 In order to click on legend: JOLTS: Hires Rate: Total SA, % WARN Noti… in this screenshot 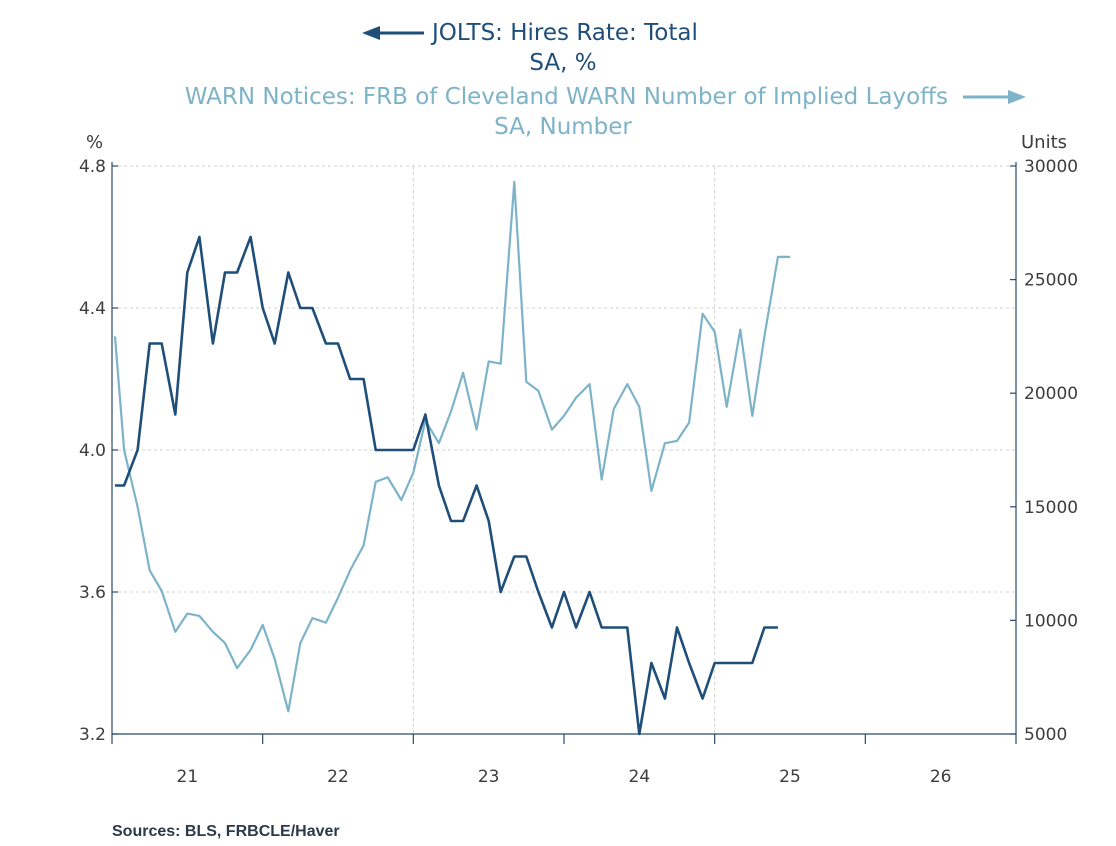, I will do `click(605, 80)`.